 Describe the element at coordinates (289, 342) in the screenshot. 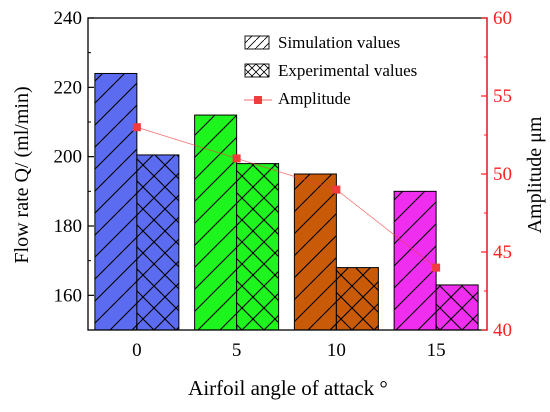

I see `x-axis: 0 5 10 15` at that location.